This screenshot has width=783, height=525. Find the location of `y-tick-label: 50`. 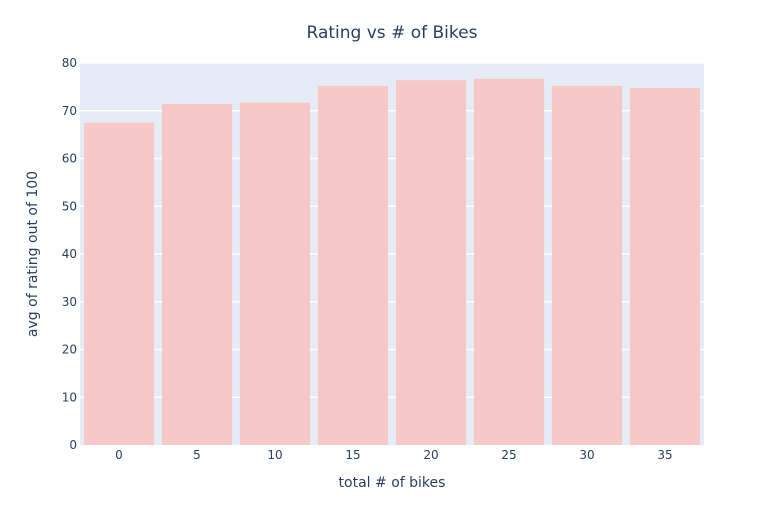

y-tick-label: 50 is located at coordinates (69, 206).